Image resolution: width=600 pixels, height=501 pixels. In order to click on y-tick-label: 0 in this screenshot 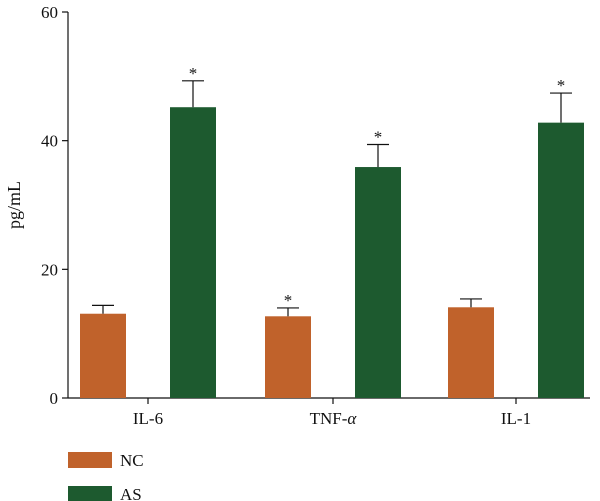, I will do `click(54, 398)`.